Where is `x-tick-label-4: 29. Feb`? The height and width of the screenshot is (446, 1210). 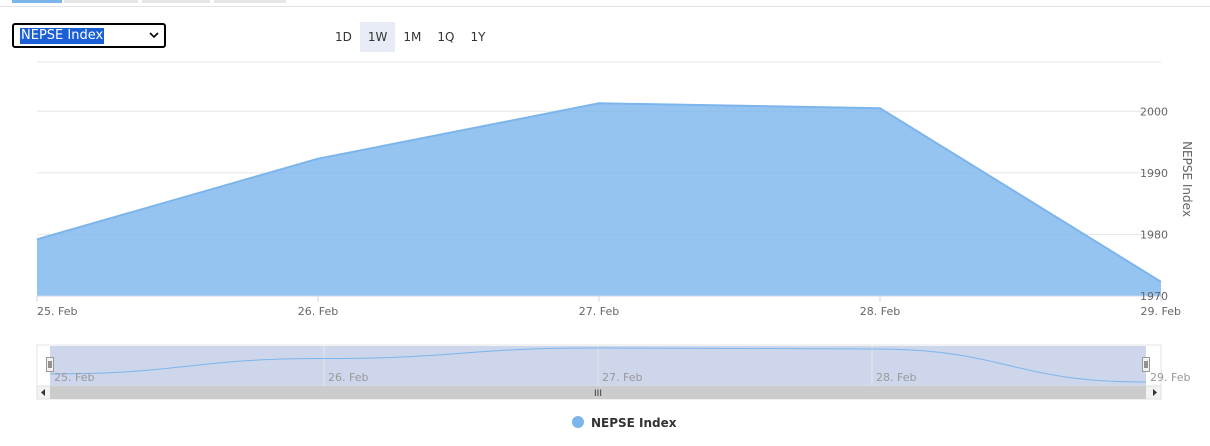 x-tick-label-4: 29. Feb is located at coordinates (1161, 311).